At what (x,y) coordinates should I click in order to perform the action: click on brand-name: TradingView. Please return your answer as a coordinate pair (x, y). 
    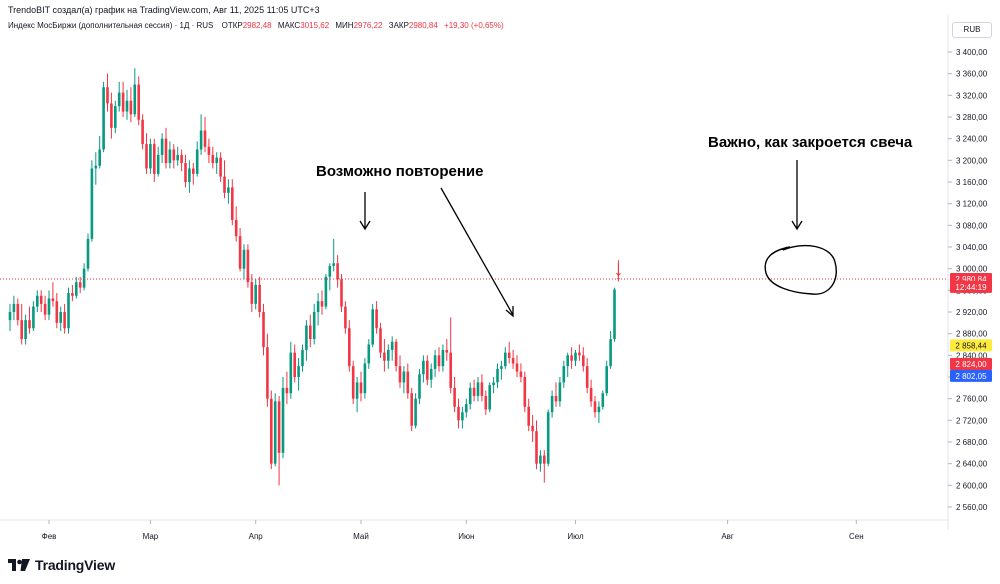
    Looking at the image, I should click on (75, 565).